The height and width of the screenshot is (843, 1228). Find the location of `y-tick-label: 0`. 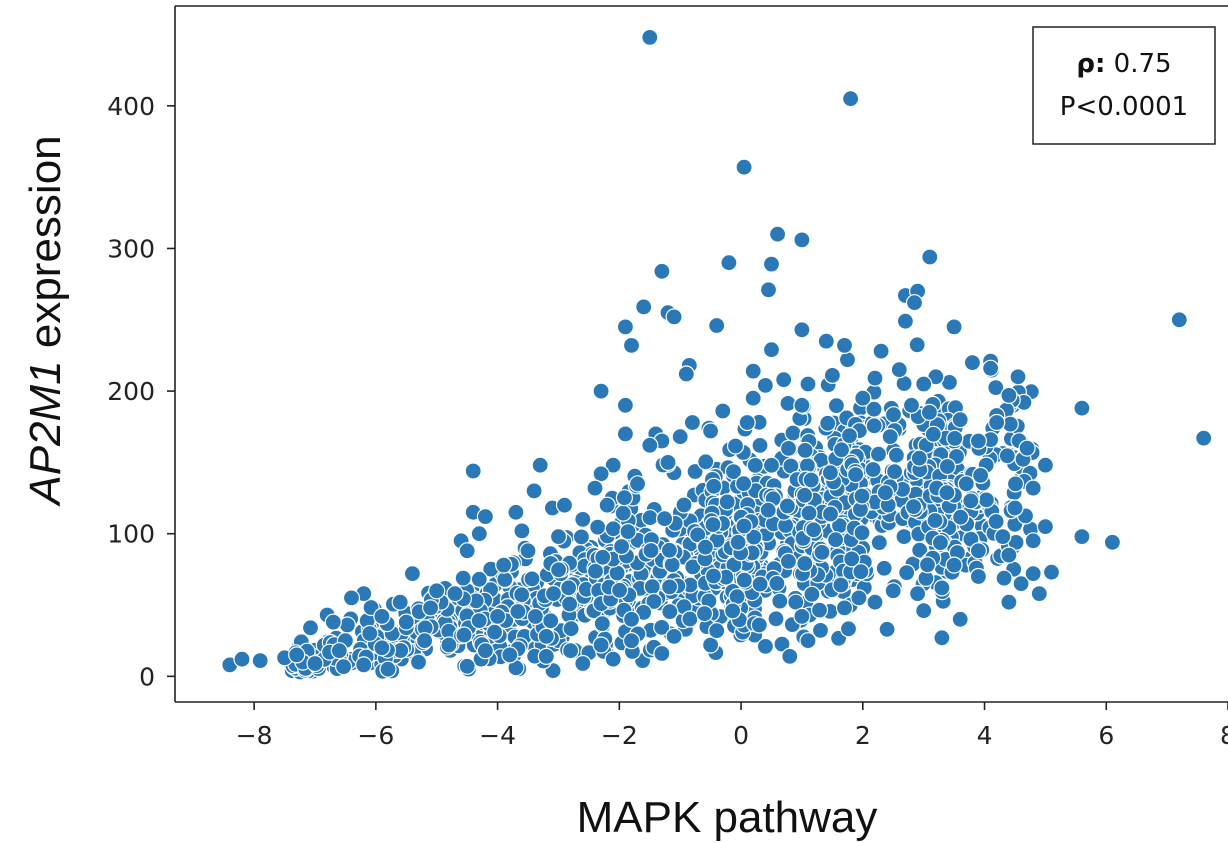

y-tick-label: 0 is located at coordinates (147, 676).